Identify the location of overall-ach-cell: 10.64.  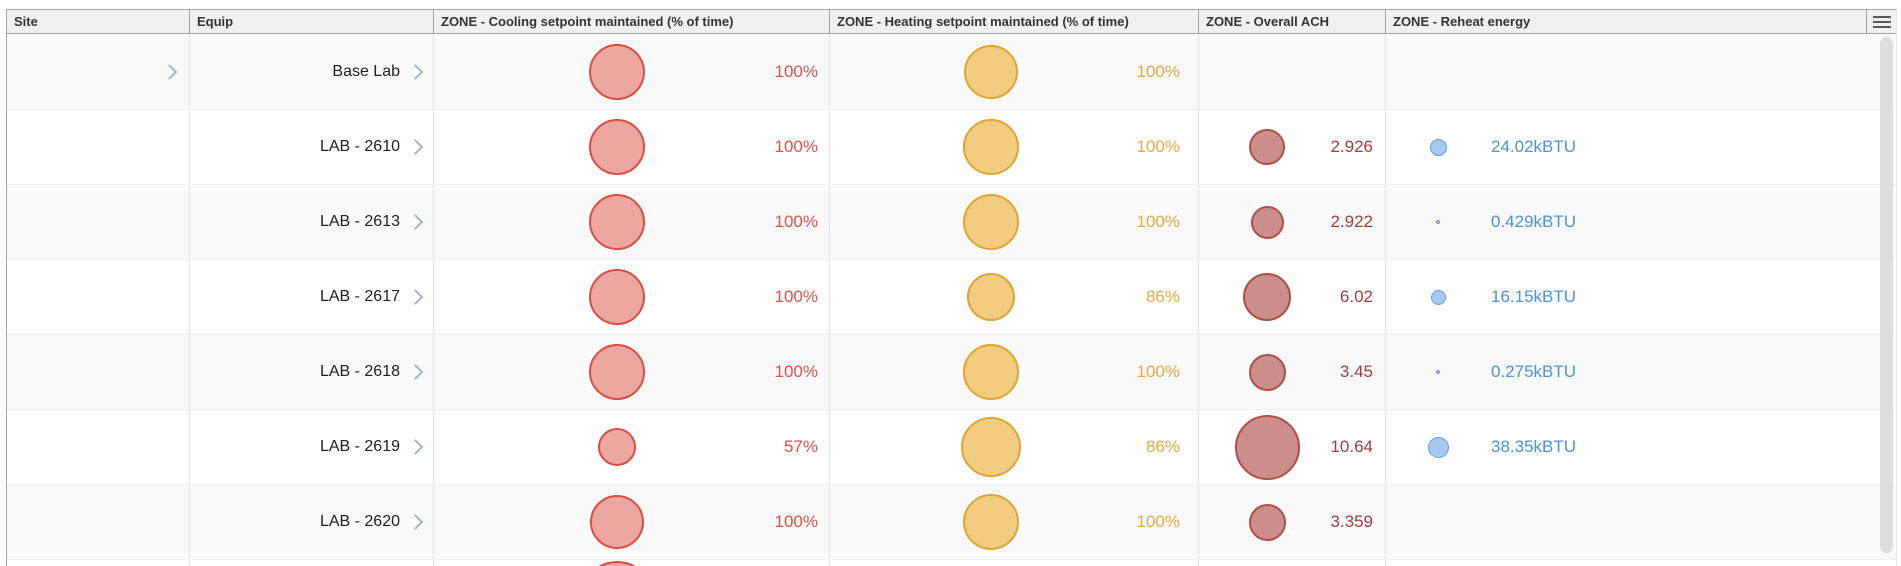
(1292, 447).